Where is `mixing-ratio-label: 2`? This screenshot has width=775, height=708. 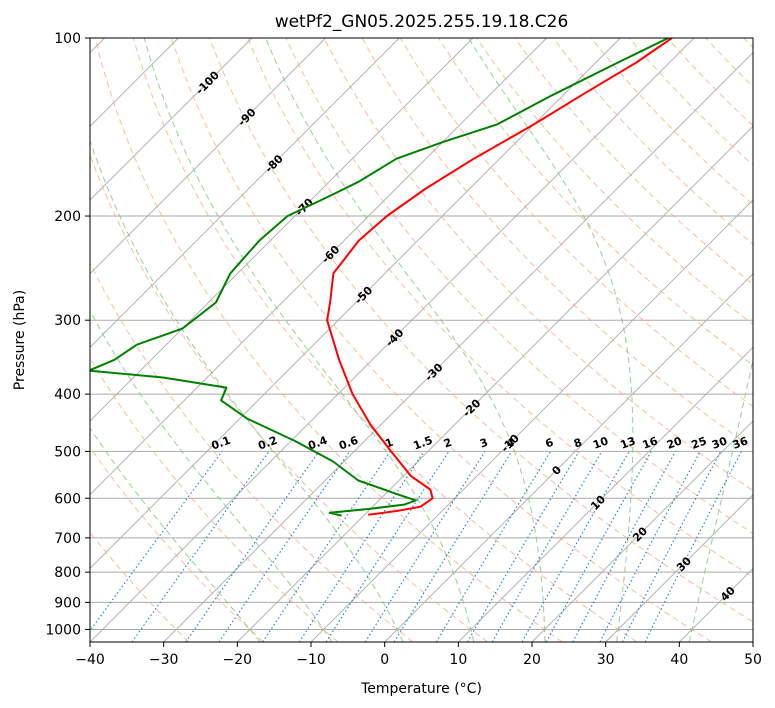
mixing-ratio-label: 2 is located at coordinates (448, 443).